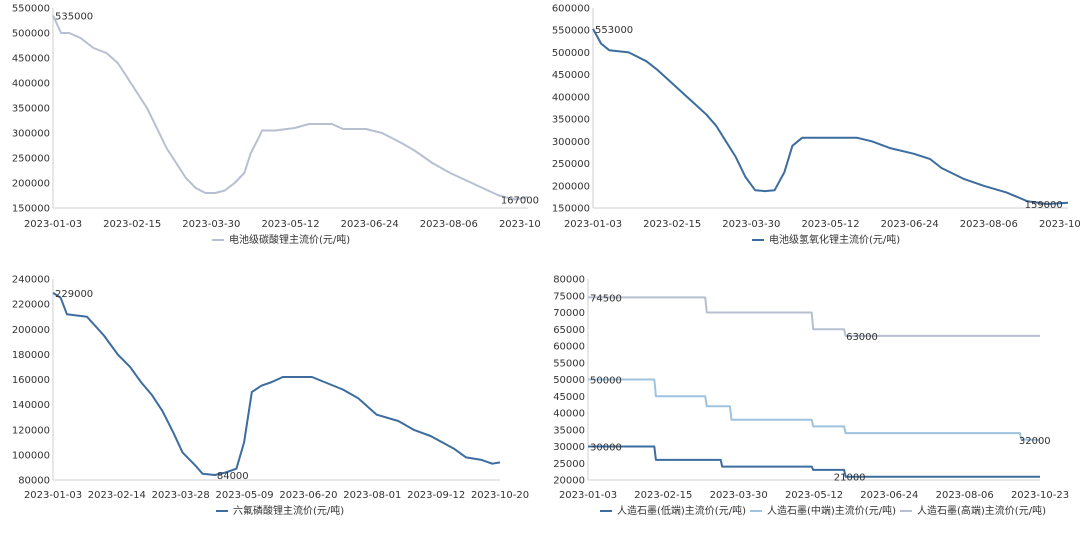 This screenshot has height=543, width=1080. I want to click on legend-label: 电池级氢氧化锂主流价(元/吨), so click(834, 239).